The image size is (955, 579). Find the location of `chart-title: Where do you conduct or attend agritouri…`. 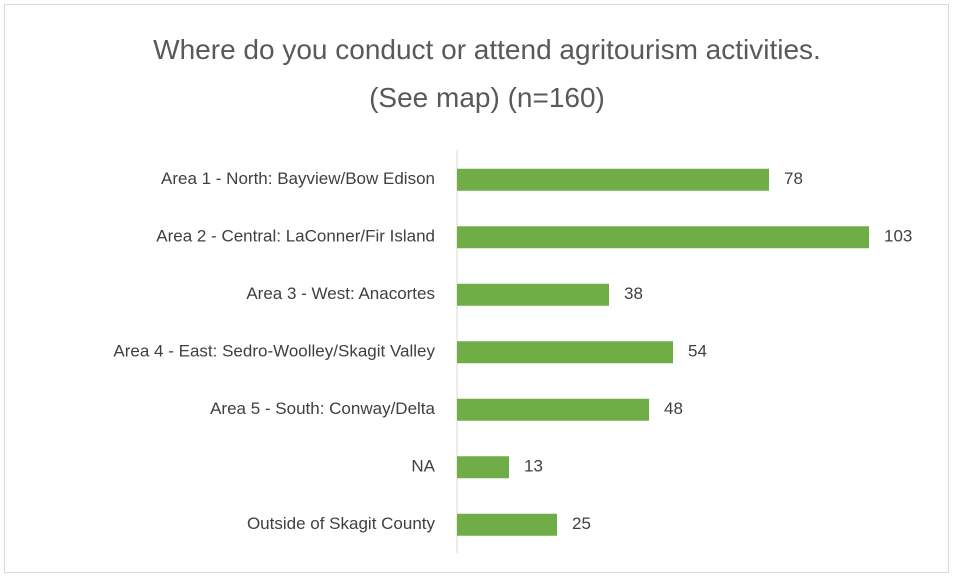

chart-title: Where do you conduct or attend agritouri… is located at coordinates (487, 73).